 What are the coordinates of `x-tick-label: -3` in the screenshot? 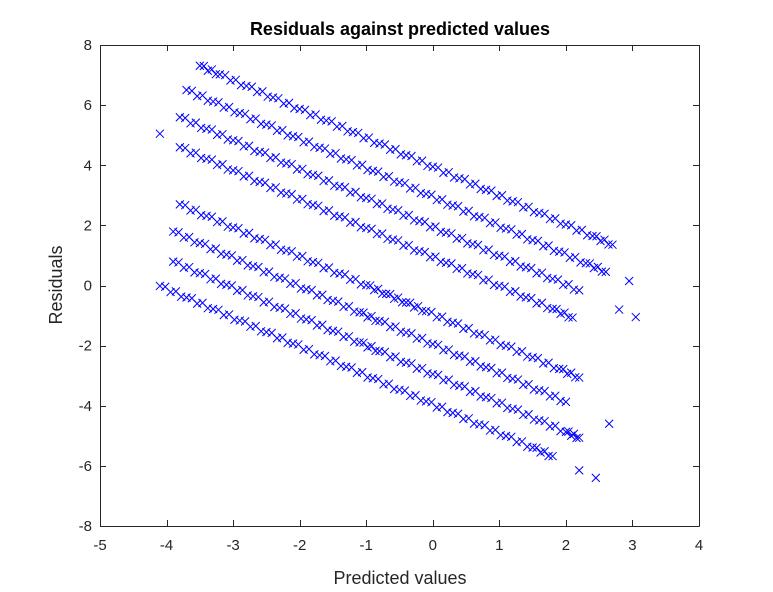 It's located at (232, 545).